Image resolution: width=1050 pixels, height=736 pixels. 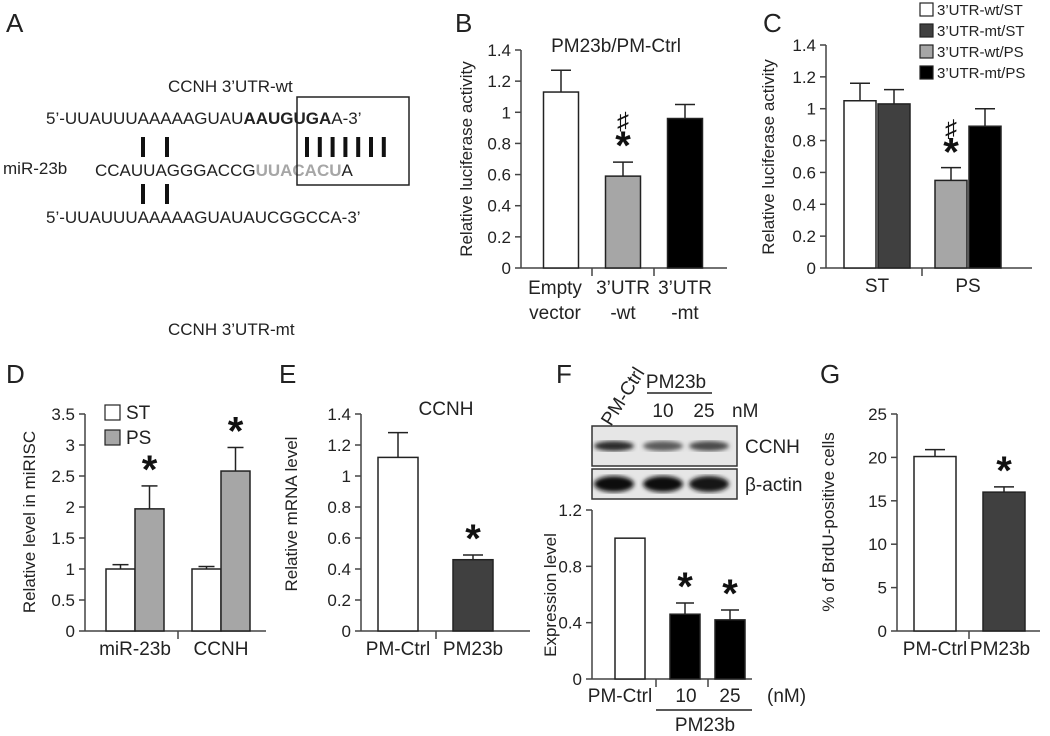 I want to click on mirna-name-label: miR-23b, so click(x=35, y=168).